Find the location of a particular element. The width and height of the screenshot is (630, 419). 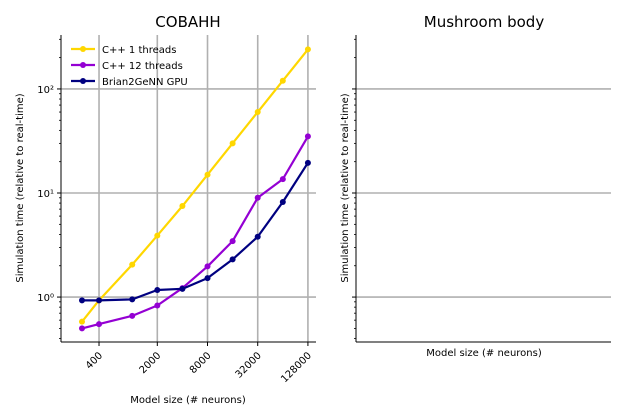

cobahh-y-tick-label: 10⁰ is located at coordinates (45, 298).